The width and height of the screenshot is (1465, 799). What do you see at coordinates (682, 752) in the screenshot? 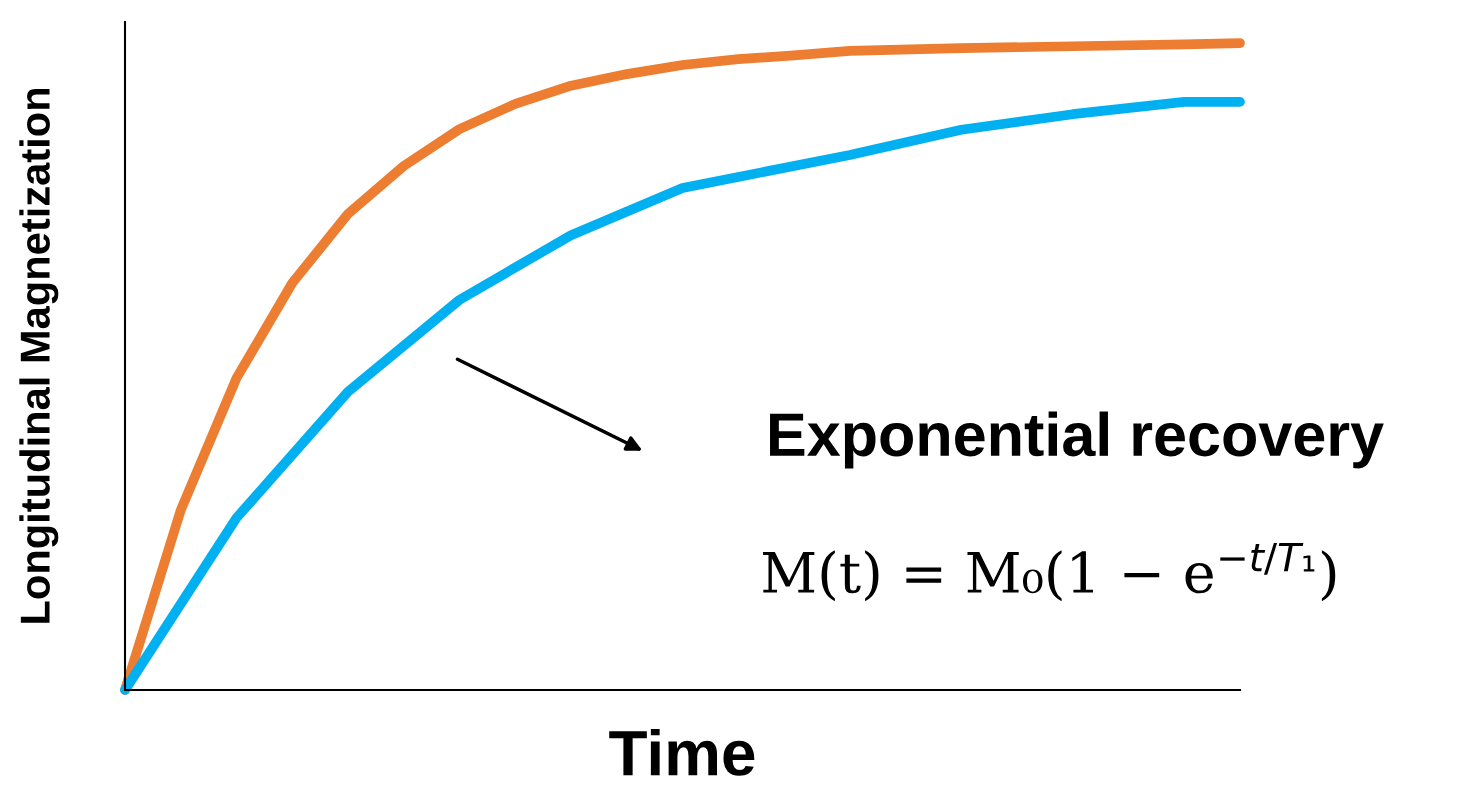
I see `x-axis-title: Time` at bounding box center [682, 752].